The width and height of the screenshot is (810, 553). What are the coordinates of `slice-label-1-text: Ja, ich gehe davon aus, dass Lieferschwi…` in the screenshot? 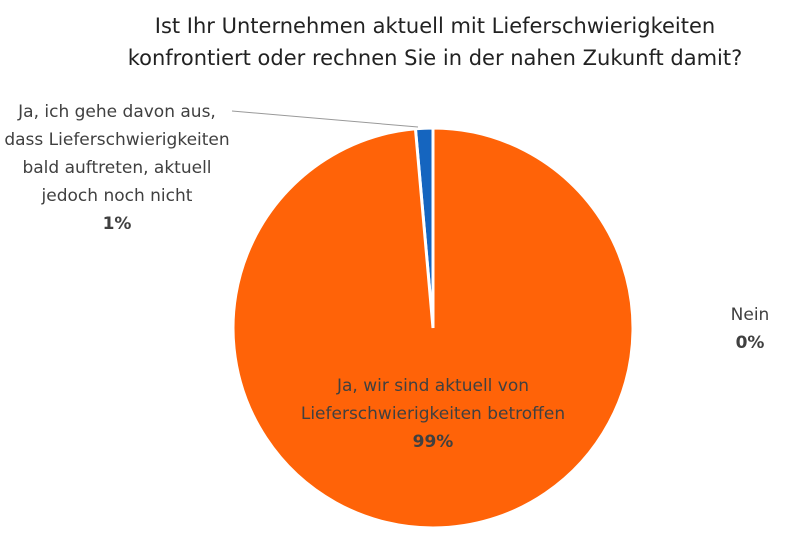 It's located at (117, 154).